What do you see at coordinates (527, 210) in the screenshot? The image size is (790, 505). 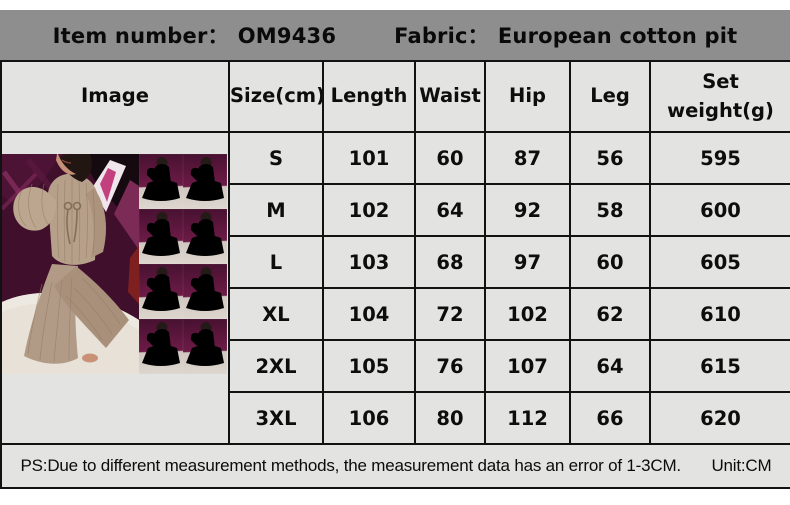 I see `hip-cell: 92` at bounding box center [527, 210].